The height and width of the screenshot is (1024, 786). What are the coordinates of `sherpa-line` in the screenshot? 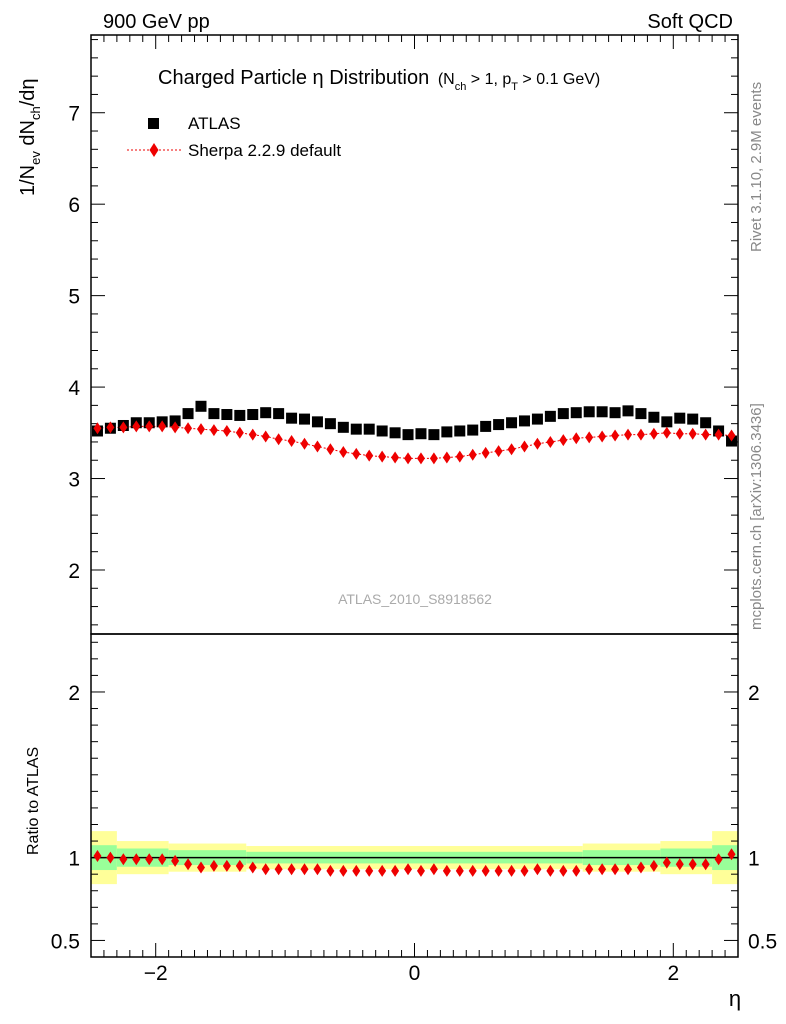 It's located at (414, 442).